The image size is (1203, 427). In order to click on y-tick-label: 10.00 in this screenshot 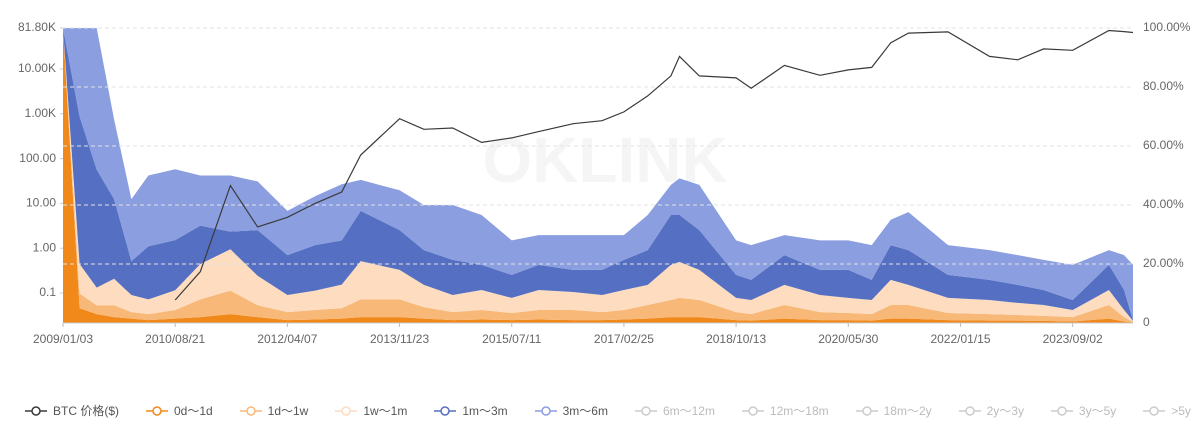, I will do `click(41, 203)`.